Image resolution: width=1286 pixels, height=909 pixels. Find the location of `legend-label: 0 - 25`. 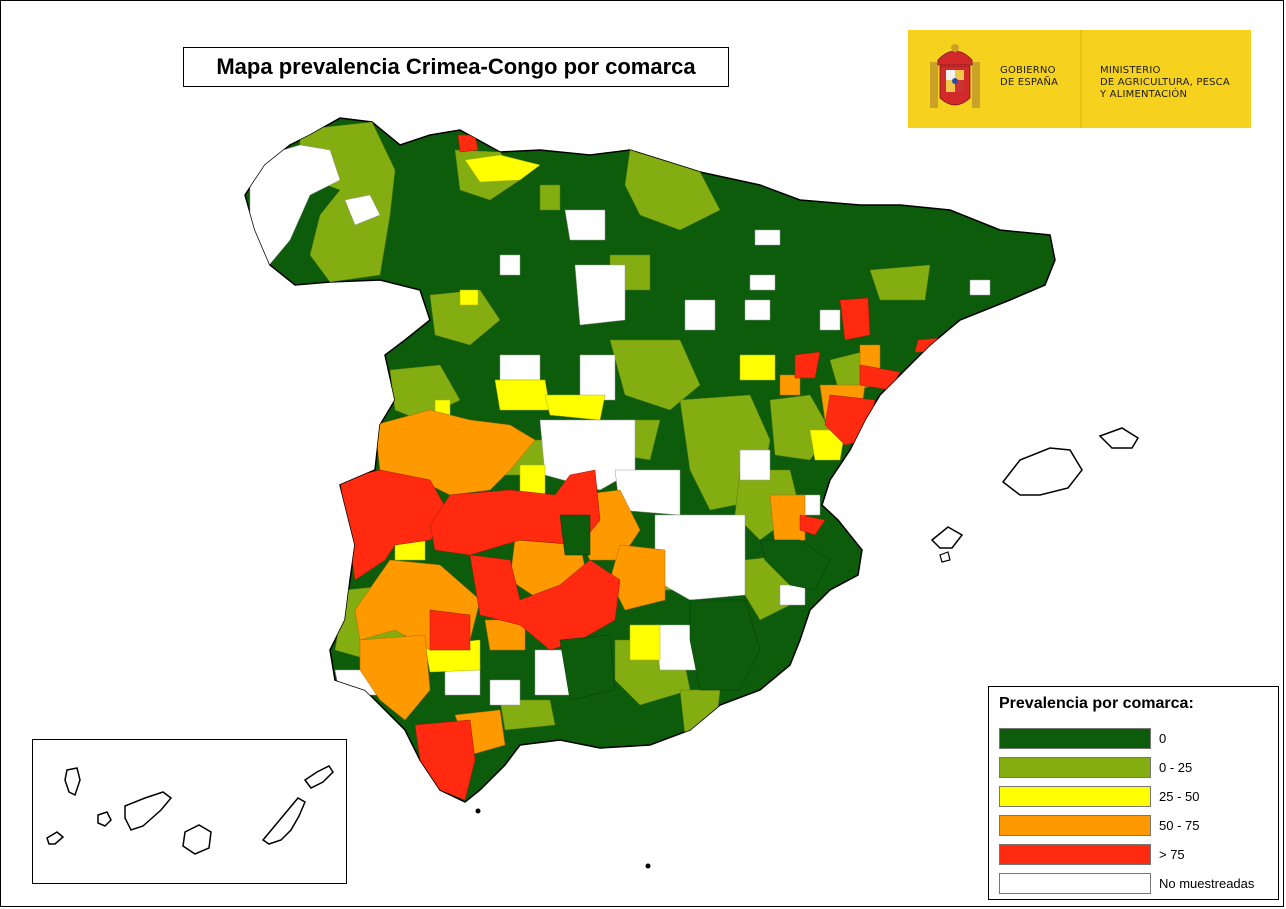

legend-label: 0 - 25 is located at coordinates (1176, 767).